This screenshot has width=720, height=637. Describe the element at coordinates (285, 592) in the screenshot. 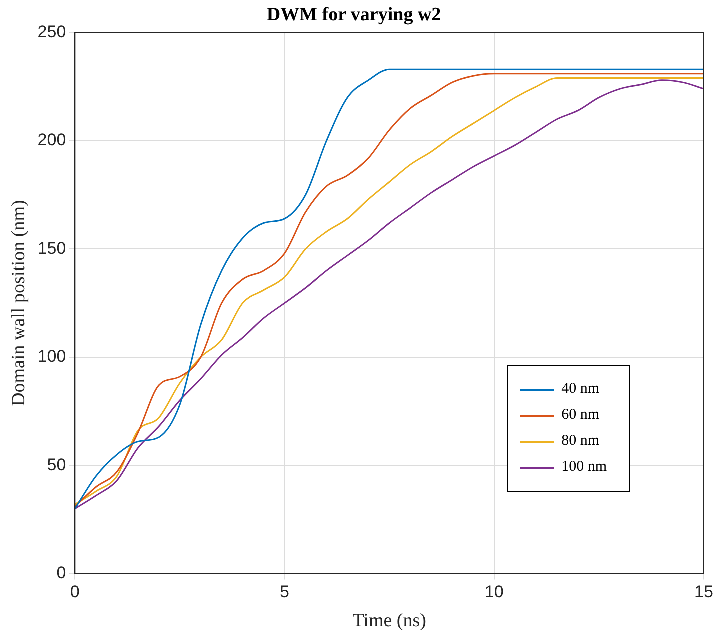

I see `x-tick-label: 5` at that location.